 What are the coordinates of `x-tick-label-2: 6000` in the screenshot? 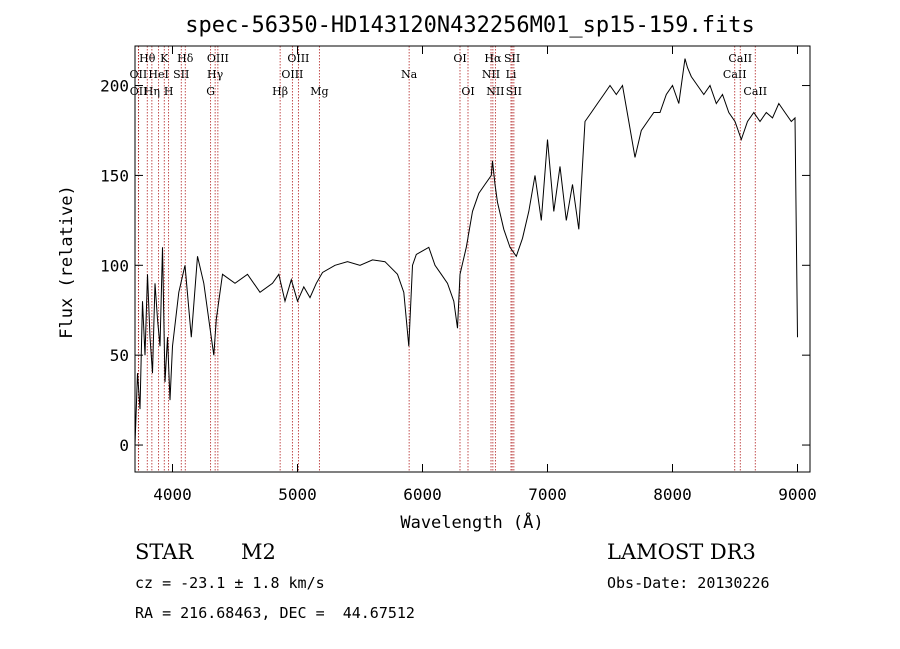 It's located at (422, 494).